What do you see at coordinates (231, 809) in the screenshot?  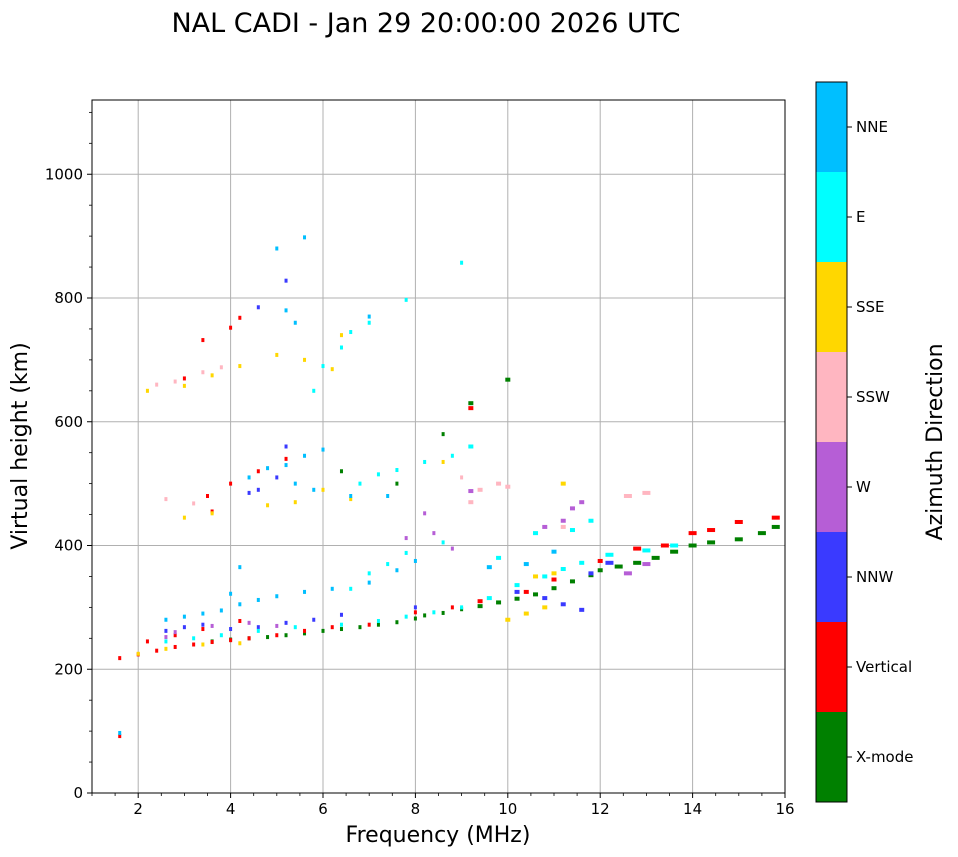 I see `x-tick-label: 4` at bounding box center [231, 809].